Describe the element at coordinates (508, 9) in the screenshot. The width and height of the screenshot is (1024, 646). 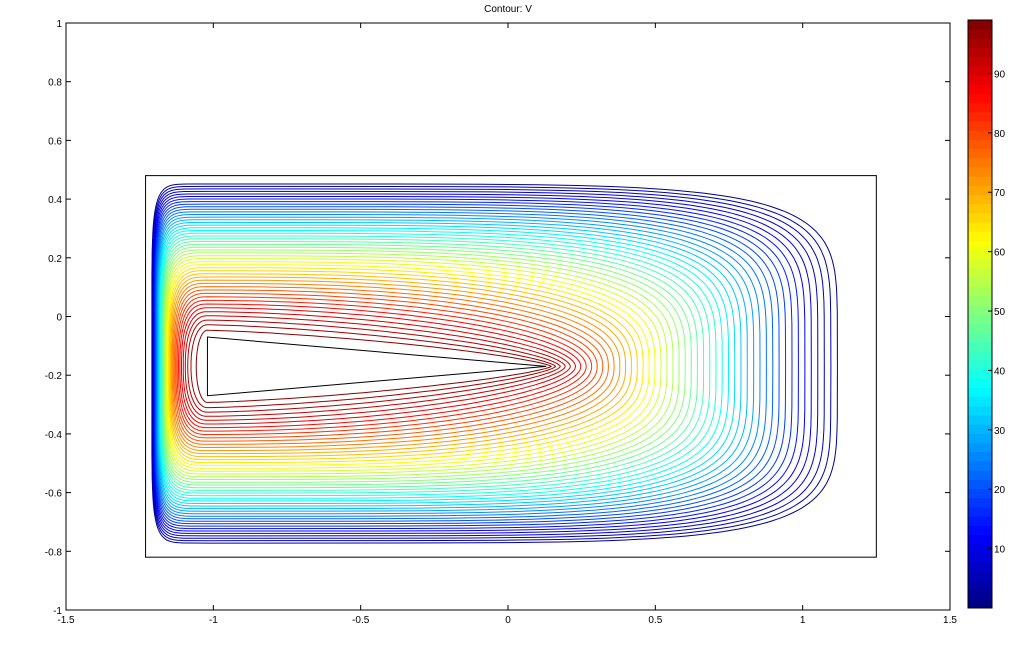
I see `chart-title: Contour: V` at that location.